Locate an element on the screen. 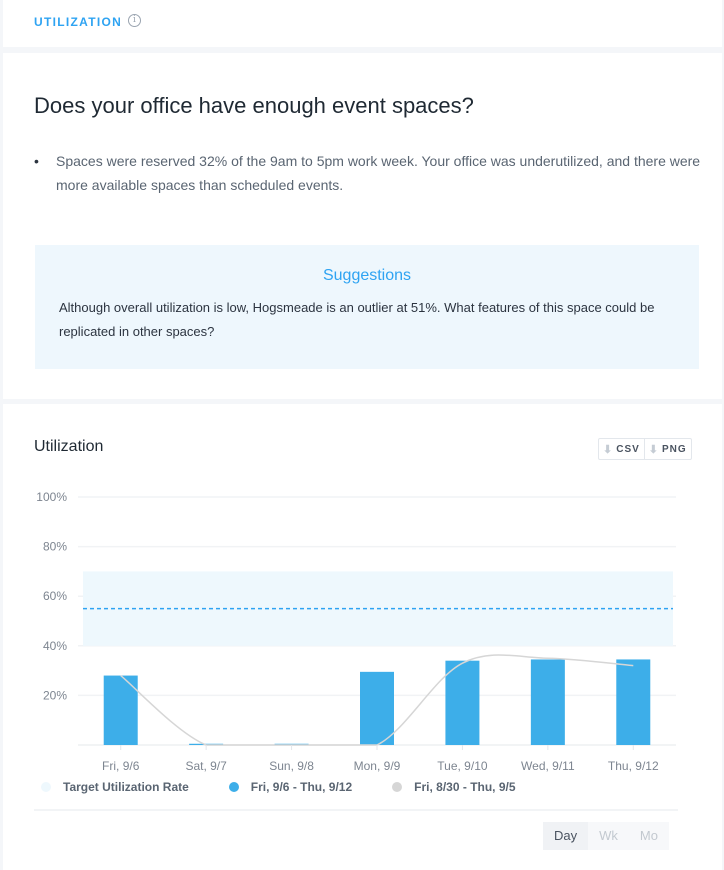  x-tick-label: Thu, 9/12 is located at coordinates (633, 766).